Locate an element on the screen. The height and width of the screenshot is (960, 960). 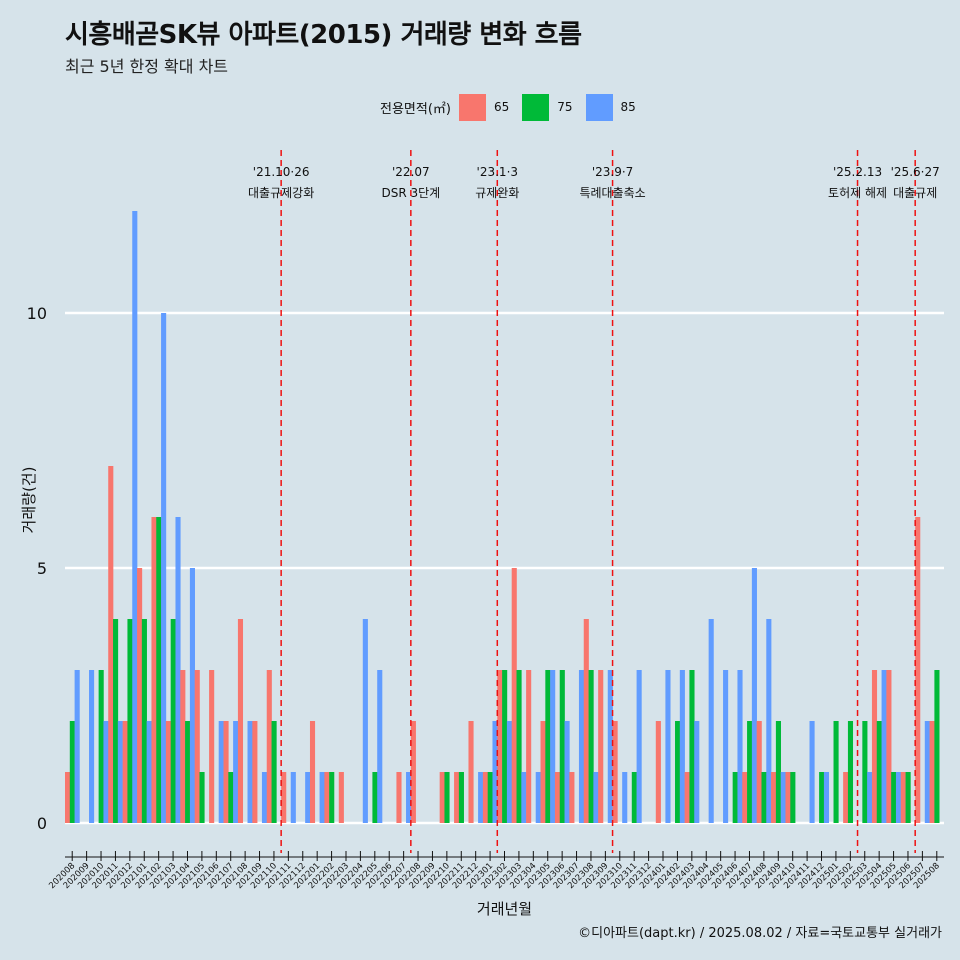
event-date-label: '23.9·7 is located at coordinates (612, 172).